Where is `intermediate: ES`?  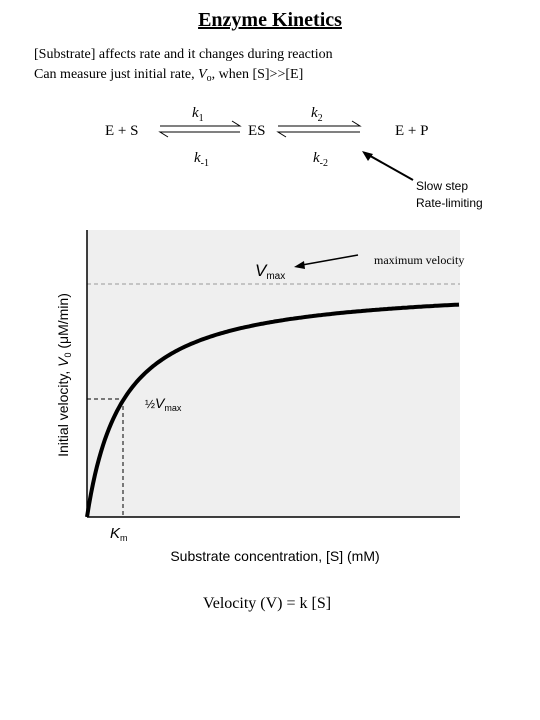 intermediate: ES is located at coordinates (257, 131).